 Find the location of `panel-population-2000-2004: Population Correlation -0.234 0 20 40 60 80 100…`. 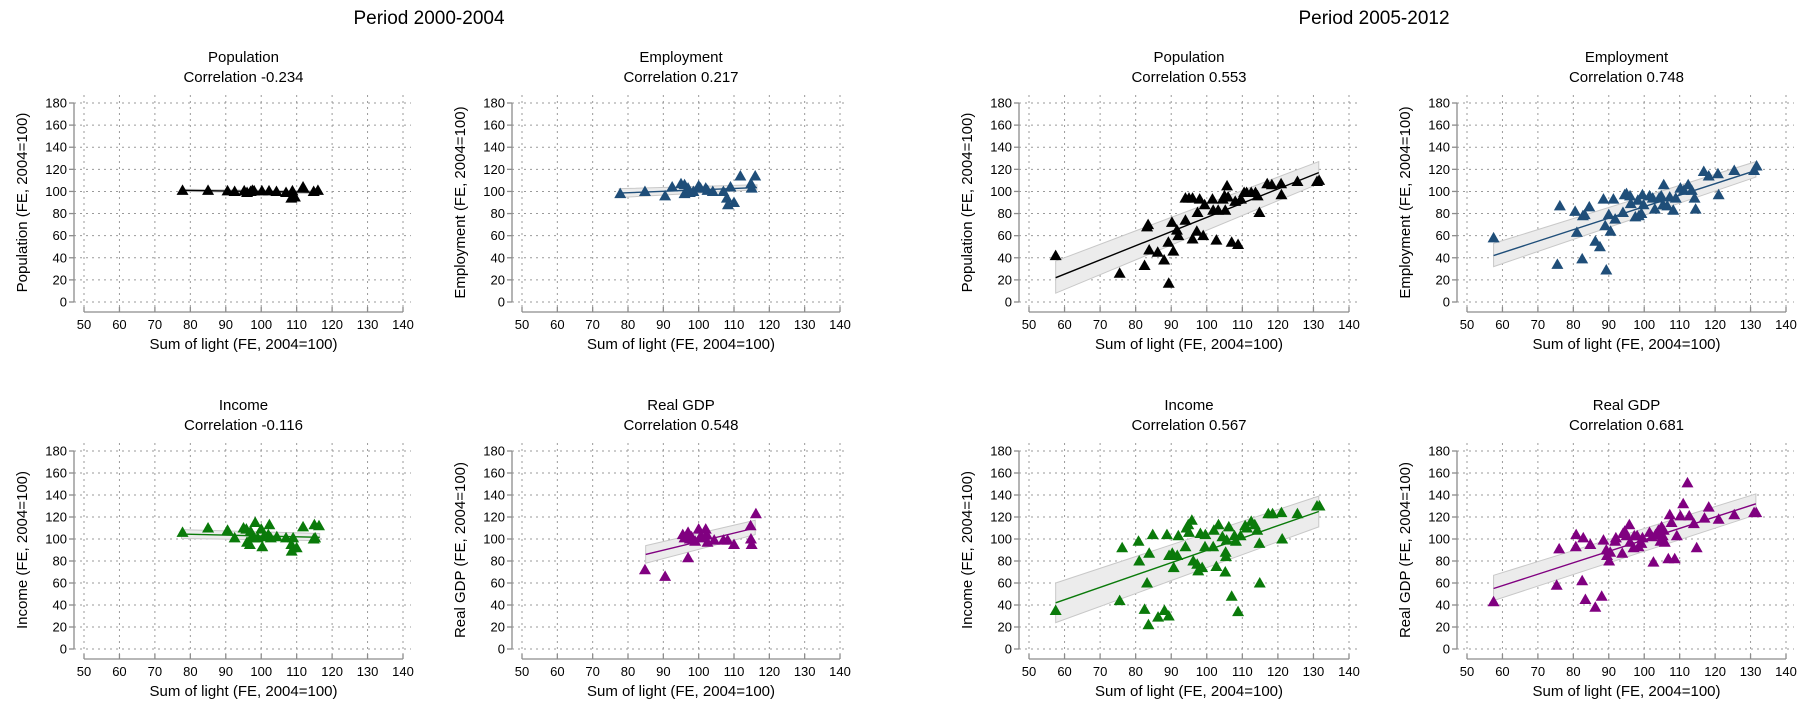

panel-population-2000-2004: Population Correlation -0.234 0 20 40 60 80 100… is located at coordinates (214, 201).